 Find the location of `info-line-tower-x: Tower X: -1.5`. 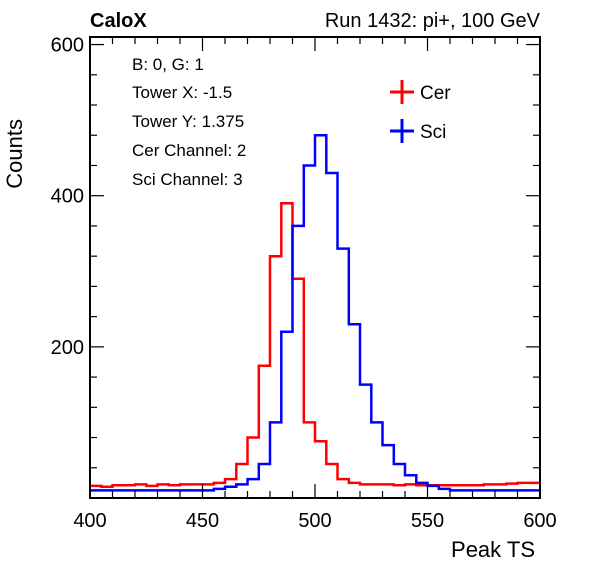

info-line-tower-x: Tower X: -1.5 is located at coordinates (182, 92).